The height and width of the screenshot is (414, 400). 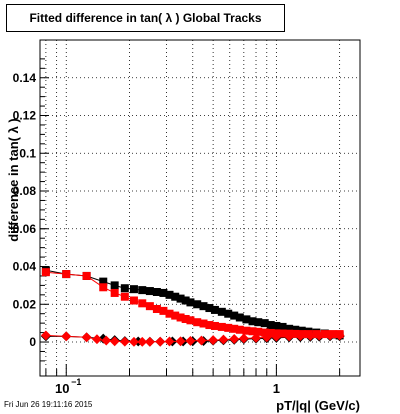 I want to click on y-tick-label: 0.08, so click(x=25, y=191).